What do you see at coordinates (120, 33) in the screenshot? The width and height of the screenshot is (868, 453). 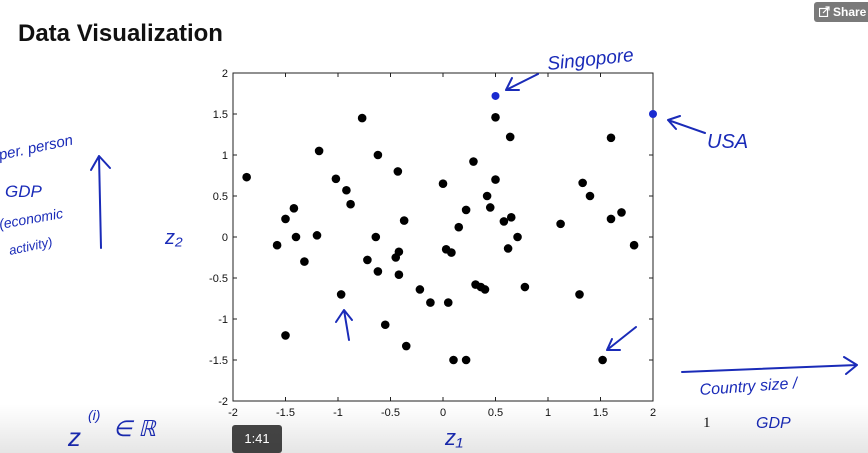 I see `slide-title: Data Visualization` at bounding box center [120, 33].